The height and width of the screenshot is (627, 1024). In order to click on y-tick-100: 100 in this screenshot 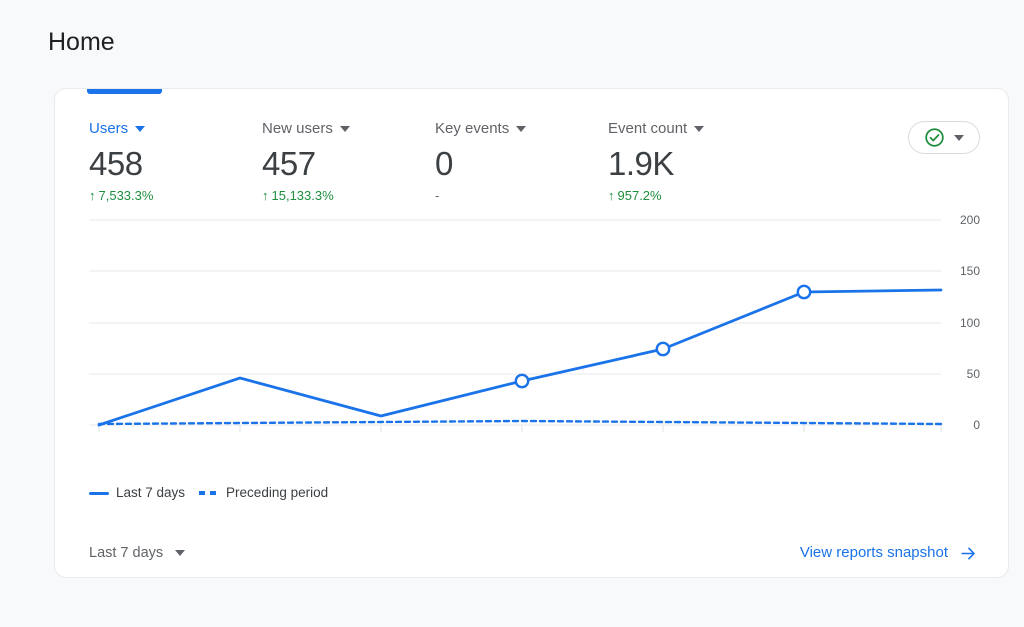, I will do `click(970, 323)`.